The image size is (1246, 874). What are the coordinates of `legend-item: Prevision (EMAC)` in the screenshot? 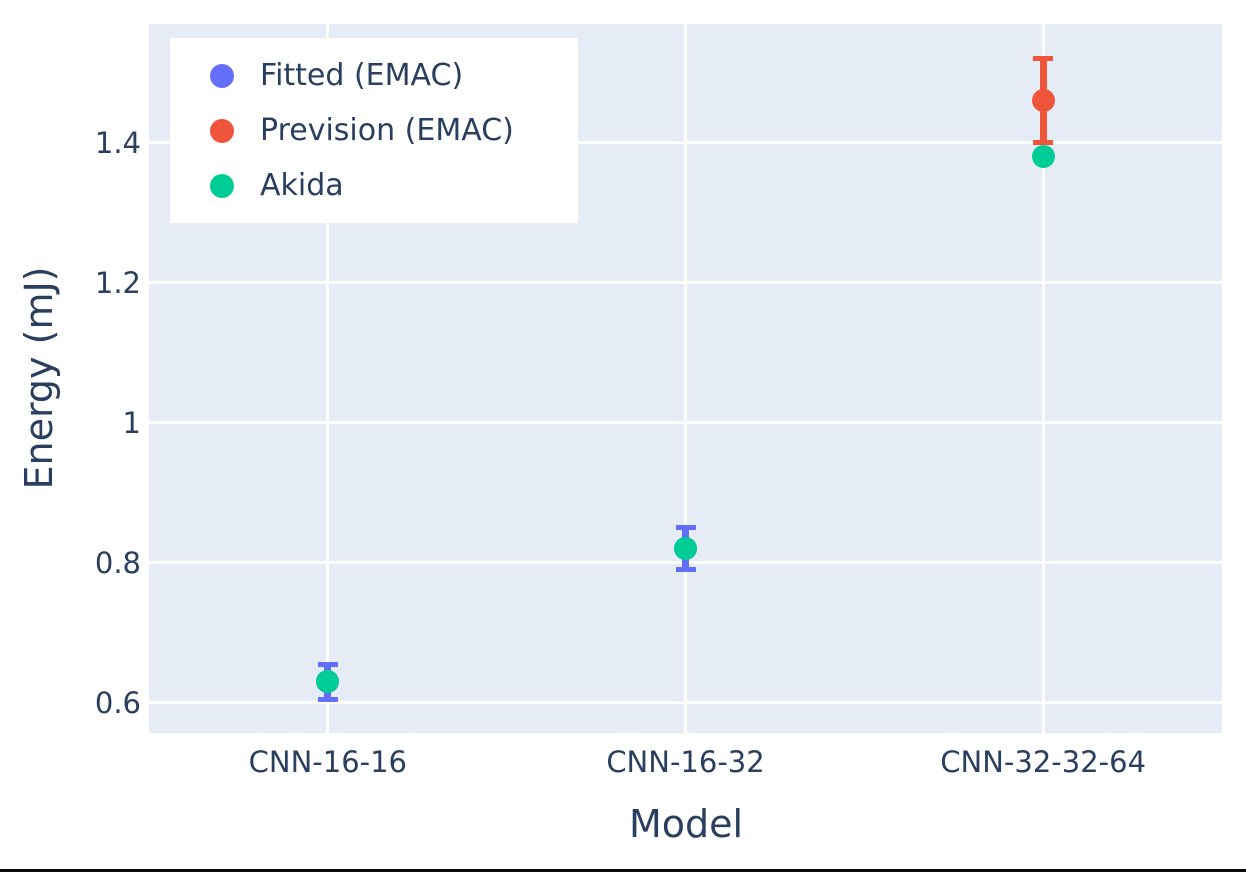 It's located at (374, 130).